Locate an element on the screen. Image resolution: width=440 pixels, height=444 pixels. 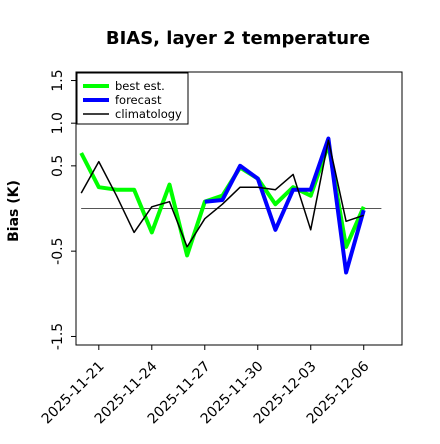
y-tick-label: 1.5 is located at coordinates (58, 80).